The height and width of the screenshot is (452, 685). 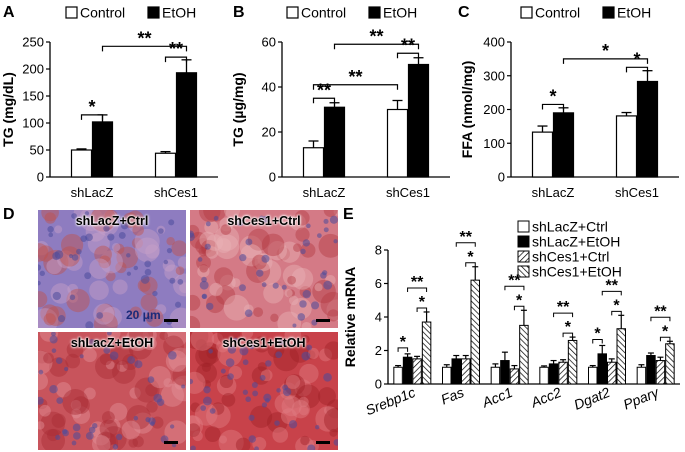 I want to click on y-axis-title: TG (µg/mg), so click(x=238, y=109).